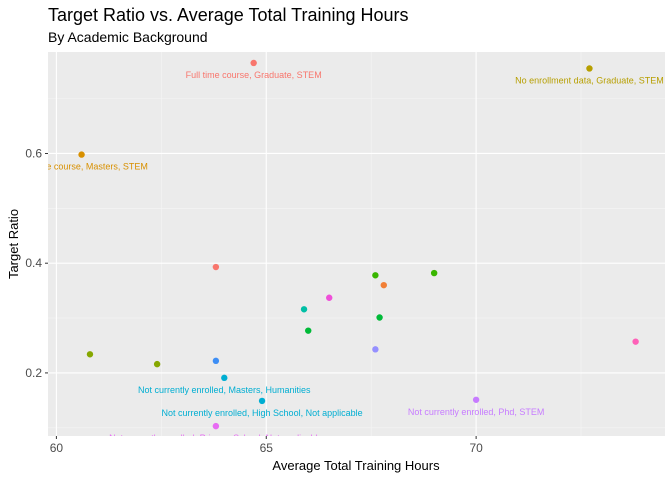  I want to click on point-label: Full time course, Graduate, STEM, so click(254, 75).